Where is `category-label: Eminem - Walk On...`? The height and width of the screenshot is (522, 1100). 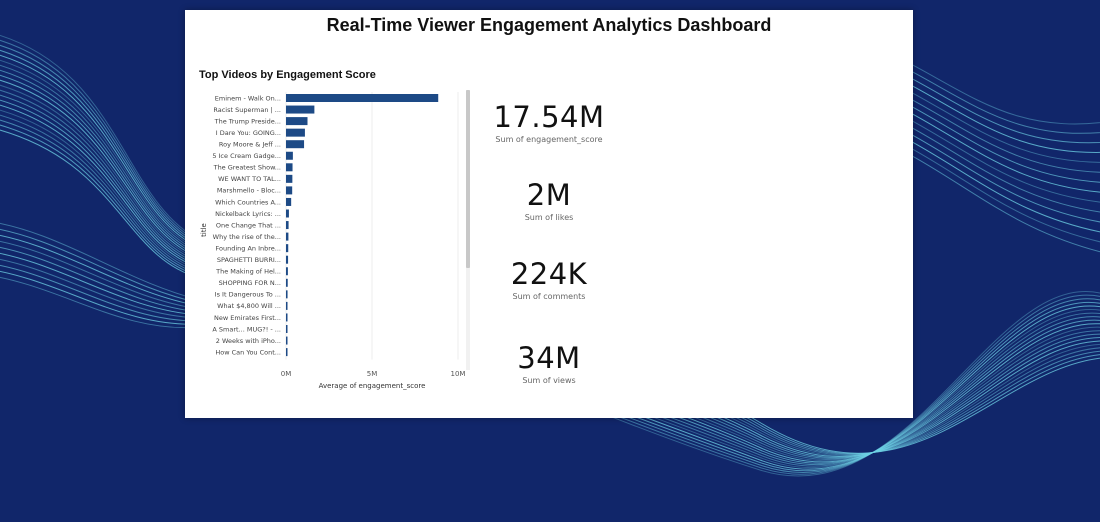 category-label: Eminem - Walk On... is located at coordinates (248, 98).